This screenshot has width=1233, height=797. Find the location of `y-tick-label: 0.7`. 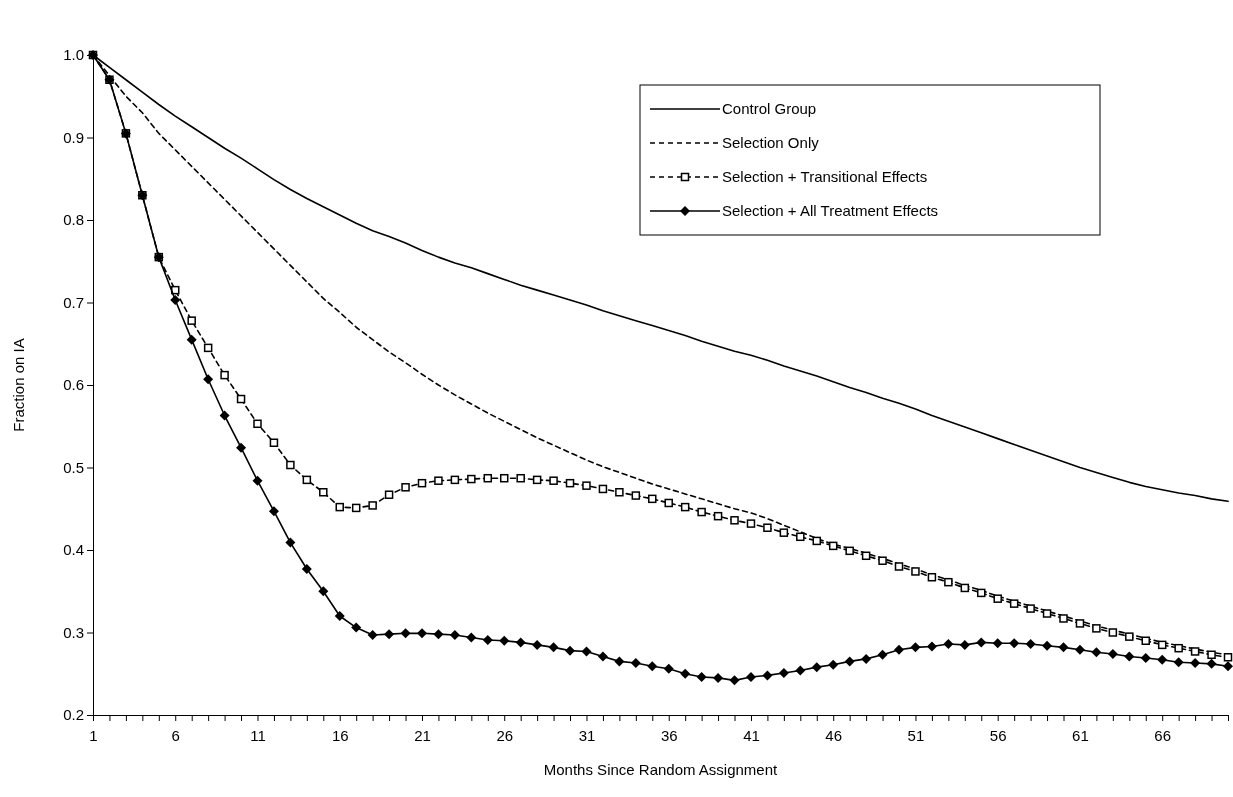

y-tick-label: 0.7 is located at coordinates (73, 302).